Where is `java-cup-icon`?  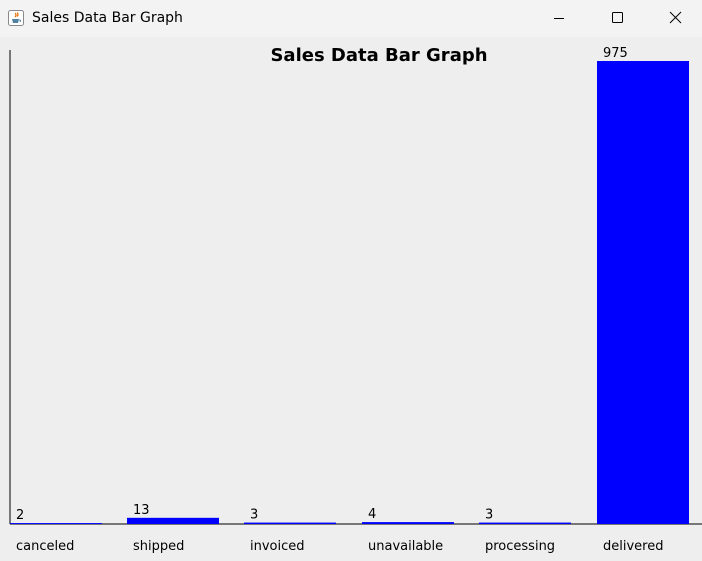 java-cup-icon is located at coordinates (16, 18).